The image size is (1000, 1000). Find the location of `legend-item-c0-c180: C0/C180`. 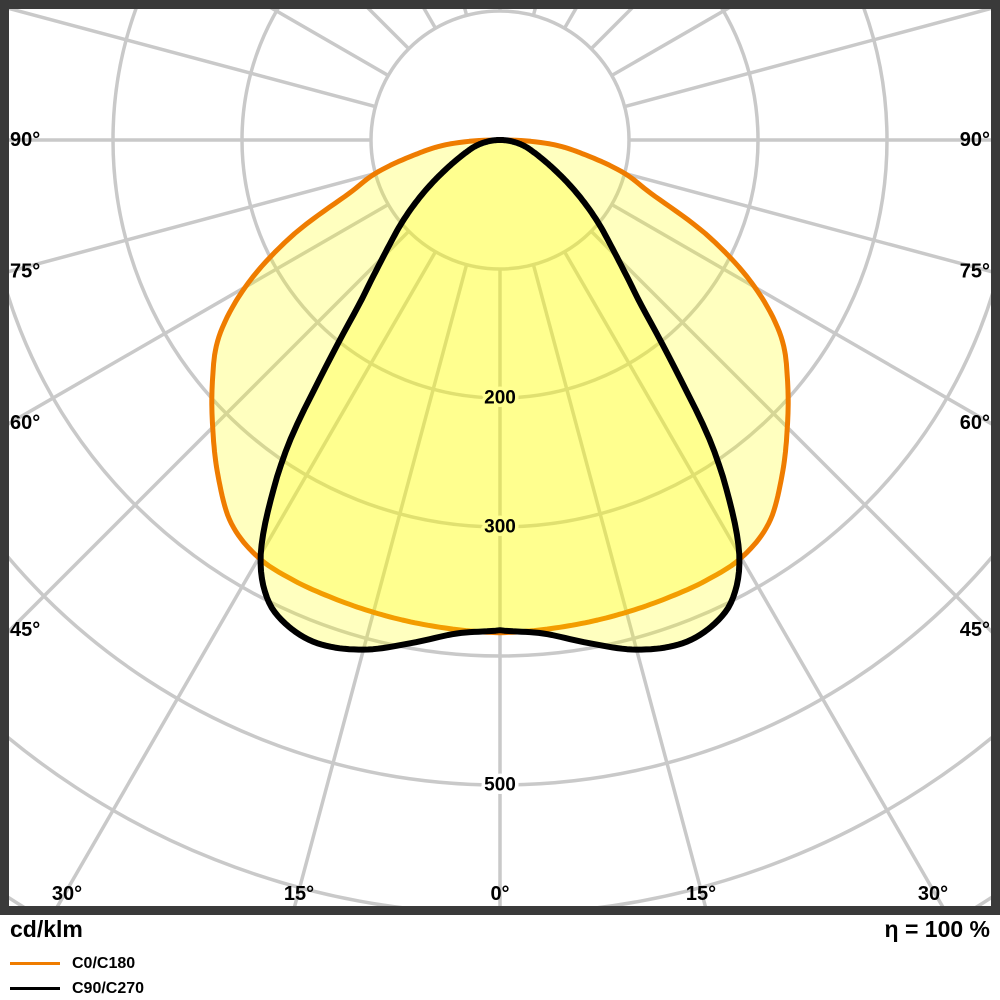

legend-item-c0-c180: C0/C180 is located at coordinates (77, 963).